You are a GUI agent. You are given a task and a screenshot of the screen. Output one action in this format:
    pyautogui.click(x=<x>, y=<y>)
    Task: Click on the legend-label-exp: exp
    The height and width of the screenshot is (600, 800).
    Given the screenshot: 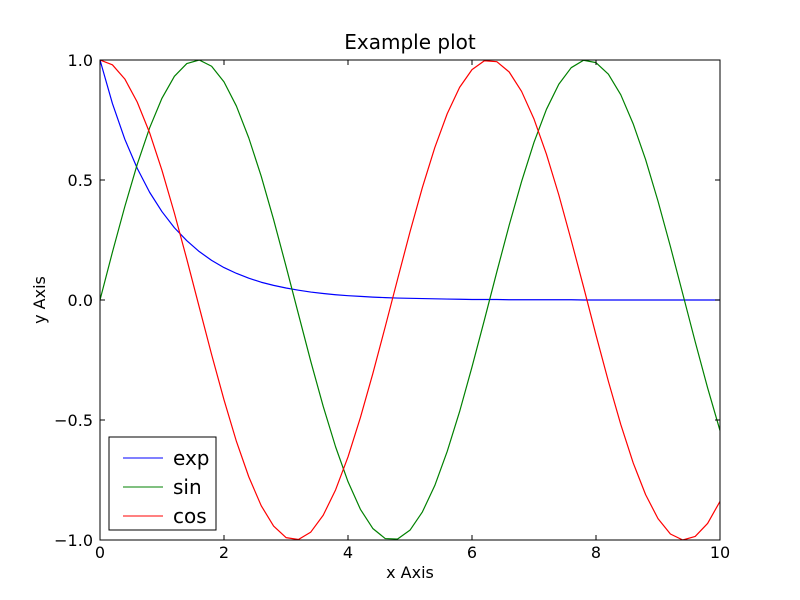 What is the action you would take?
    pyautogui.click(x=191, y=458)
    